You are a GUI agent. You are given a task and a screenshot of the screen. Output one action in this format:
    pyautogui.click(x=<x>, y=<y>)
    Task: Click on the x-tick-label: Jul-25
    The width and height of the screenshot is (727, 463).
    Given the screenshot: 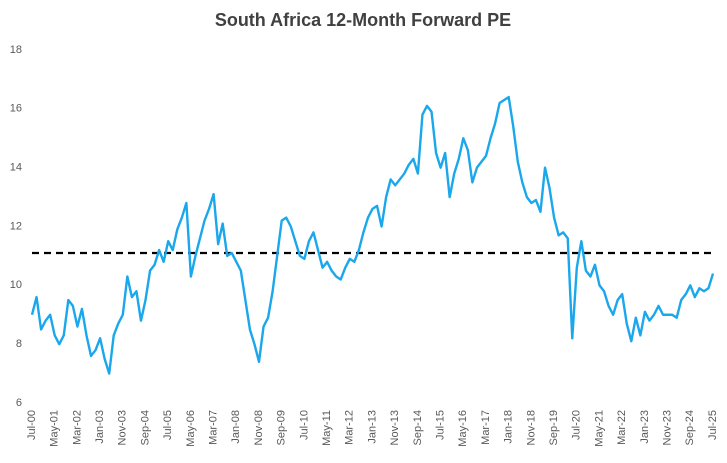 What is the action you would take?
    pyautogui.click(x=713, y=425)
    